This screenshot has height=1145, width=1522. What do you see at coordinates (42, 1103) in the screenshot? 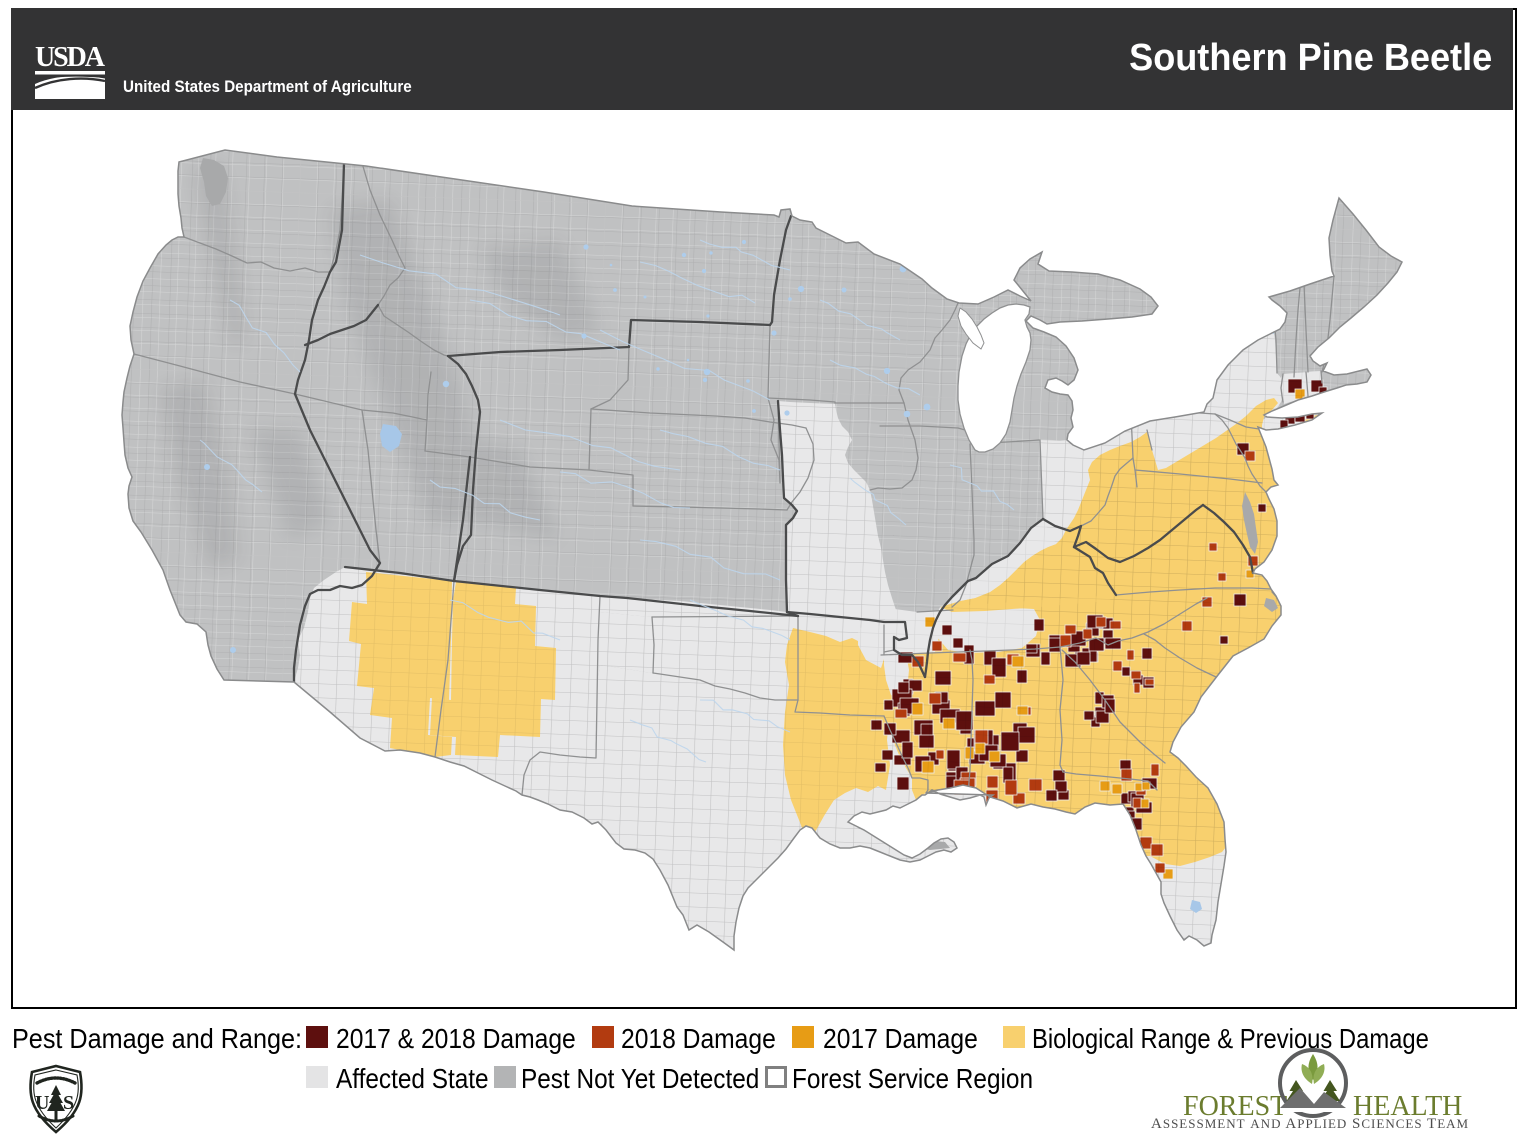
I see `svg-text: U` at bounding box center [42, 1103].